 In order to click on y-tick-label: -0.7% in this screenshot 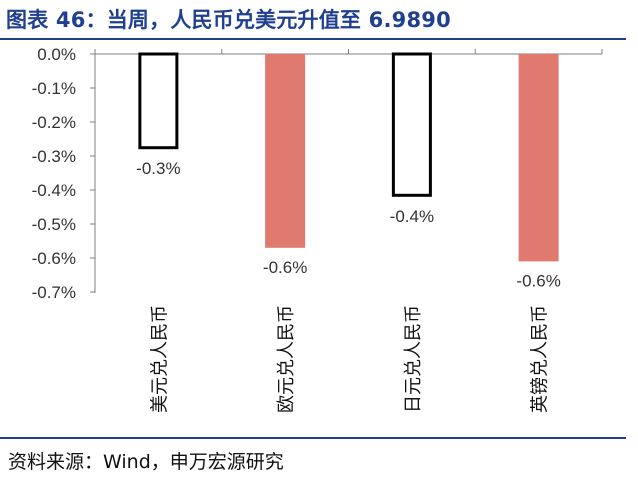, I will do `click(54, 292)`.